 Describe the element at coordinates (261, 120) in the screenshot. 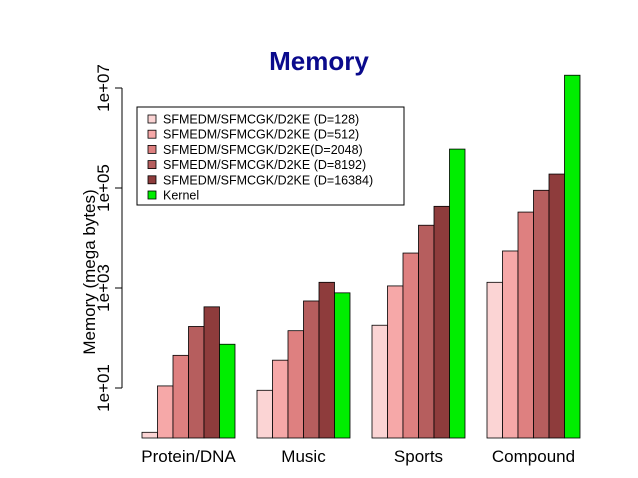

I see `legend-label: SFMEDM/SFMCGK/D2KE (D=128)` at that location.